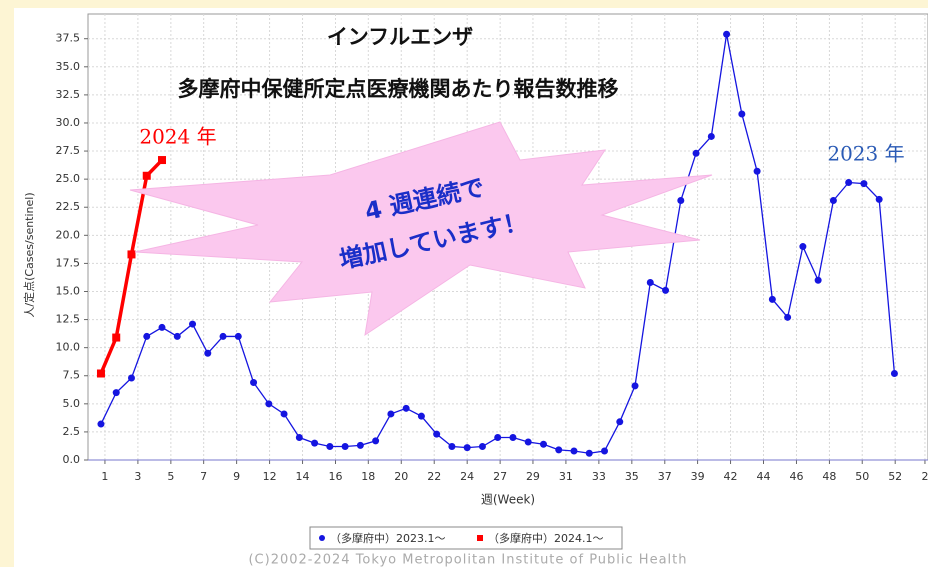 The width and height of the screenshot is (928, 567). What do you see at coordinates (29, 254) in the screenshot?
I see `y-axis-label: 人/定点(Cases/sentinel)` at bounding box center [29, 254].